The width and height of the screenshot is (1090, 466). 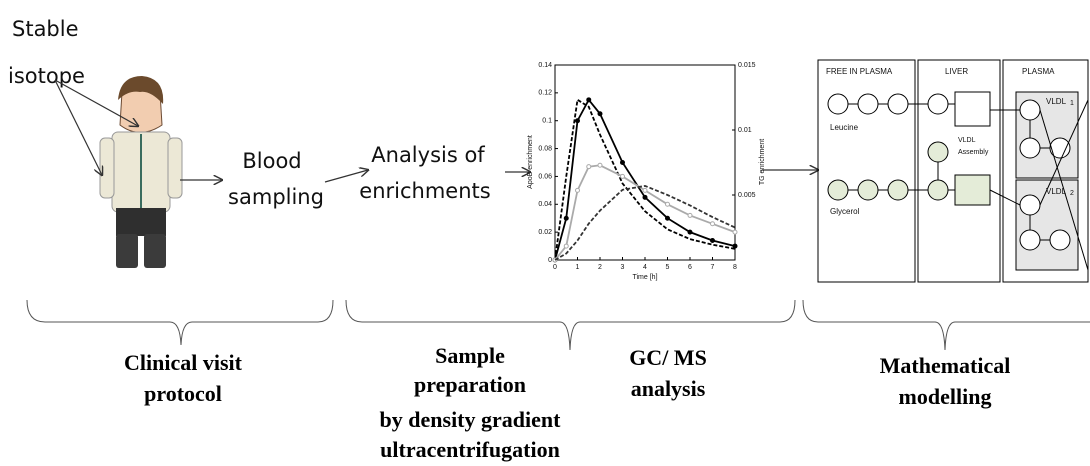 I want to click on x-axis-label: Time [h], so click(x=644, y=277).